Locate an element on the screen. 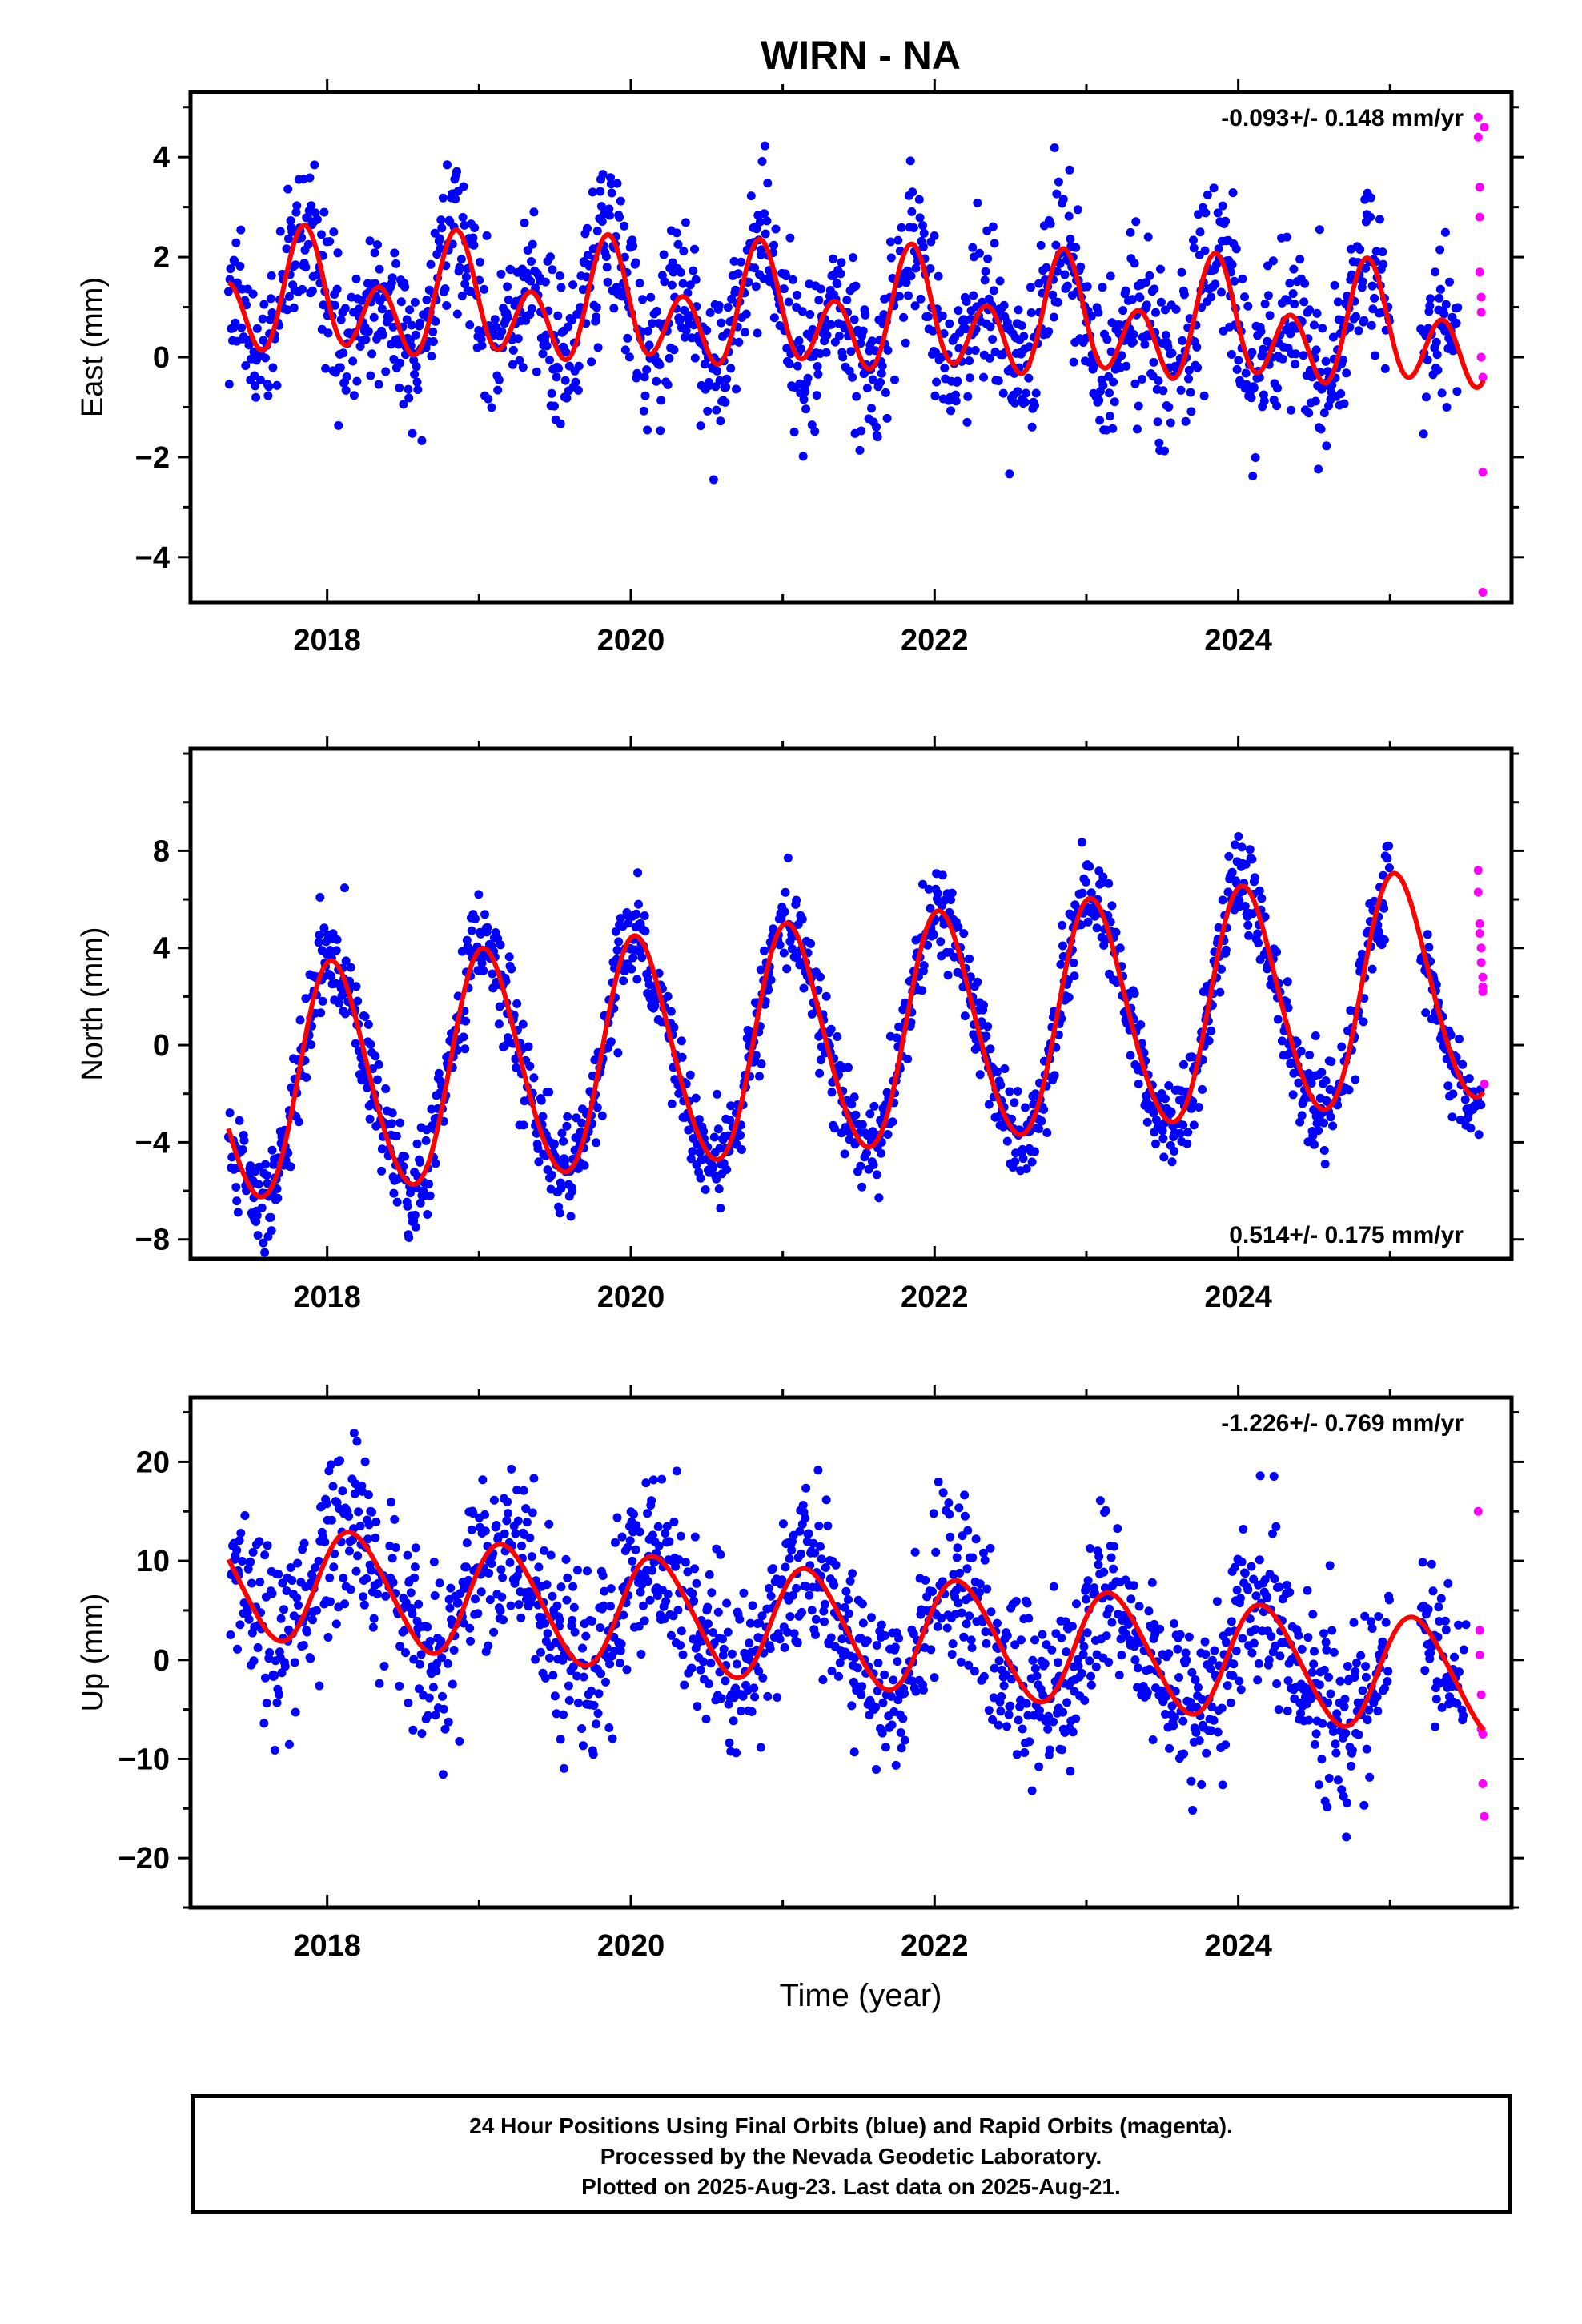  north-model-curve is located at coordinates (856, 1035).